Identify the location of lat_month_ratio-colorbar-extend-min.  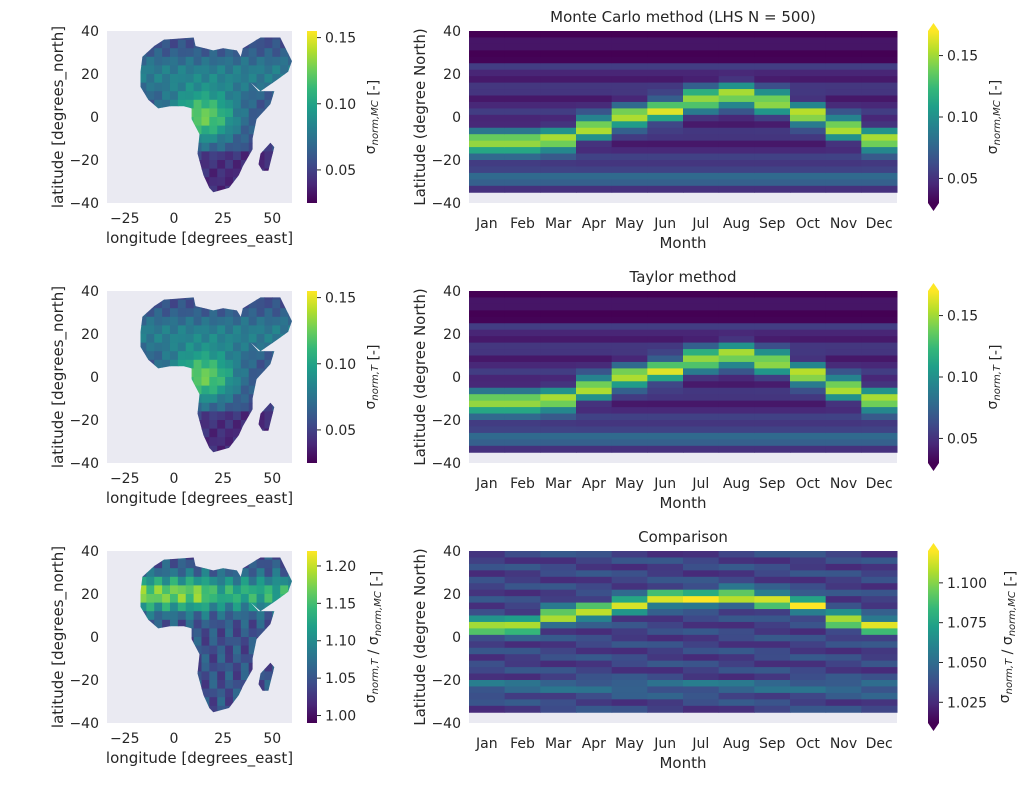
(933, 727).